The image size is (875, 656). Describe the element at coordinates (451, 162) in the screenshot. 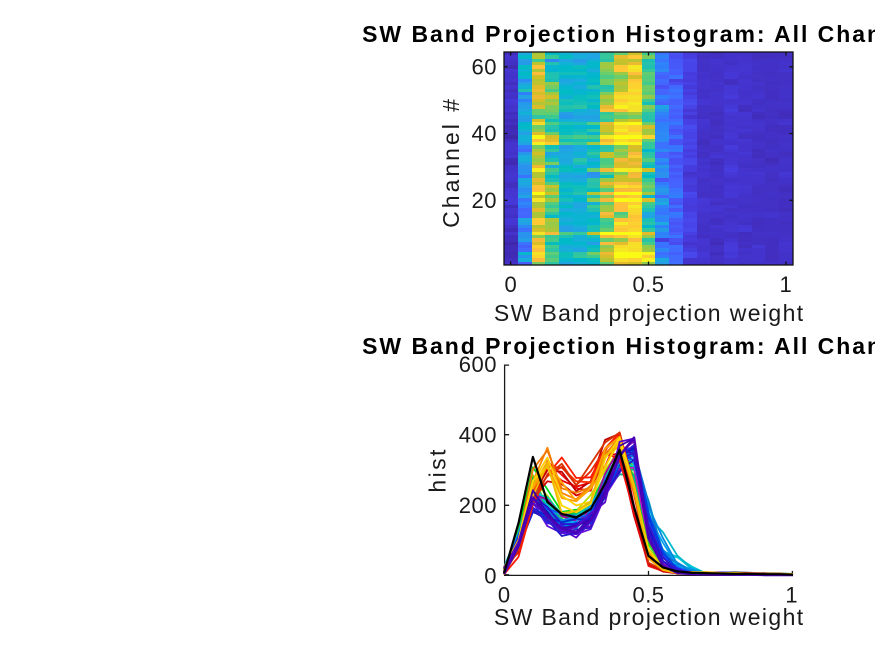

I see `svg-text: Channel #` at that location.